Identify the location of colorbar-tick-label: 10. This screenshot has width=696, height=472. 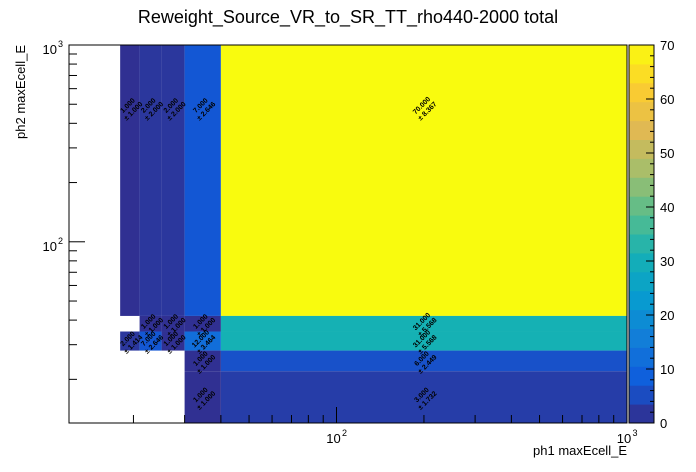
(667, 369).